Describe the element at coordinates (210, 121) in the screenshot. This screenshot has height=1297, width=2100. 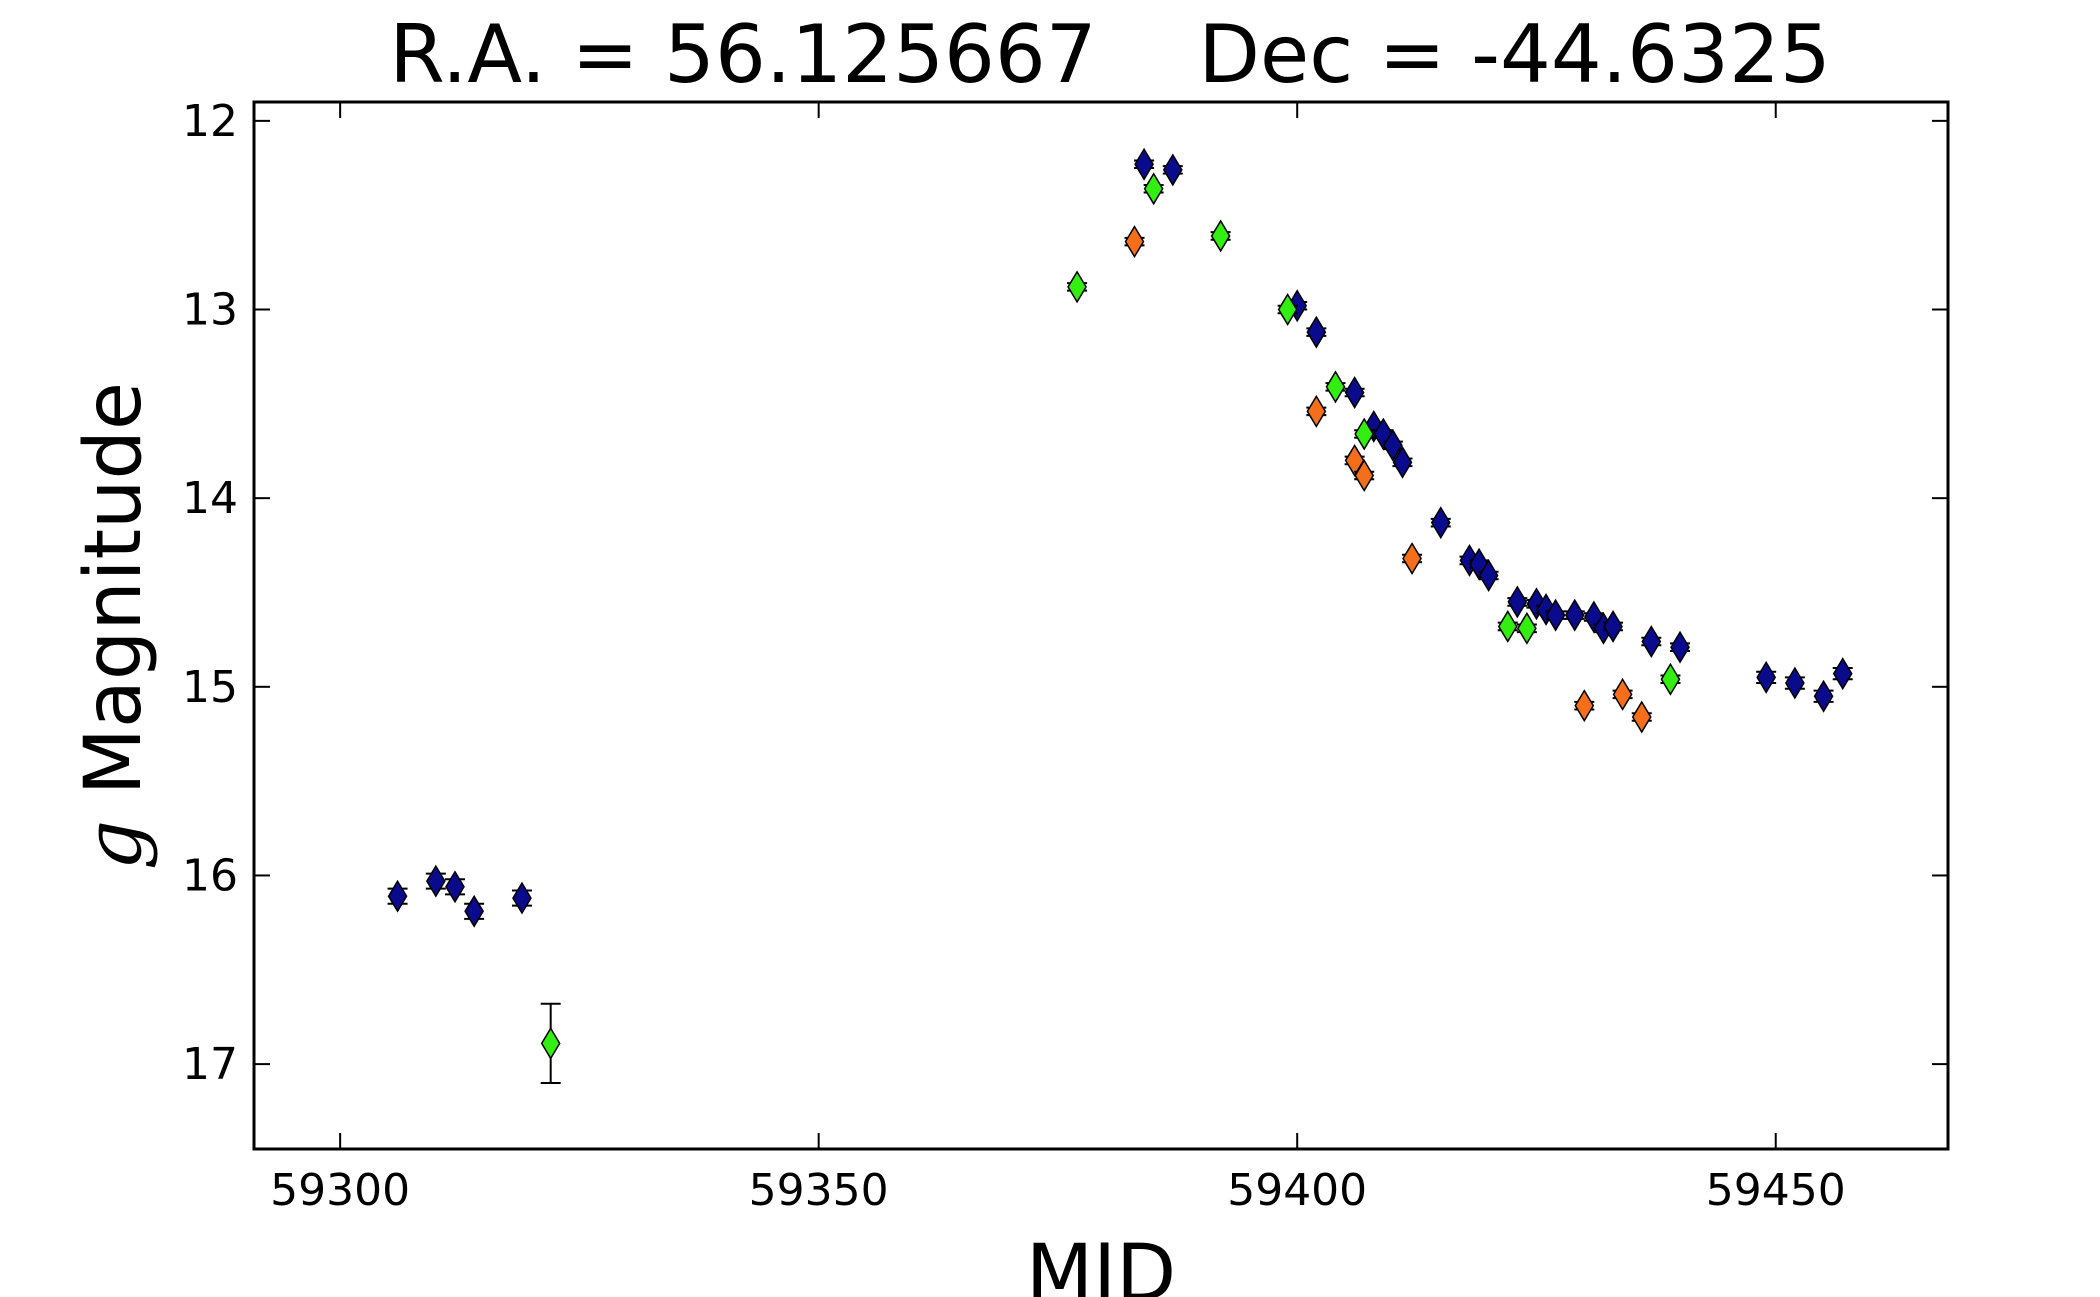
I see `y-tick-label: 12` at that location.